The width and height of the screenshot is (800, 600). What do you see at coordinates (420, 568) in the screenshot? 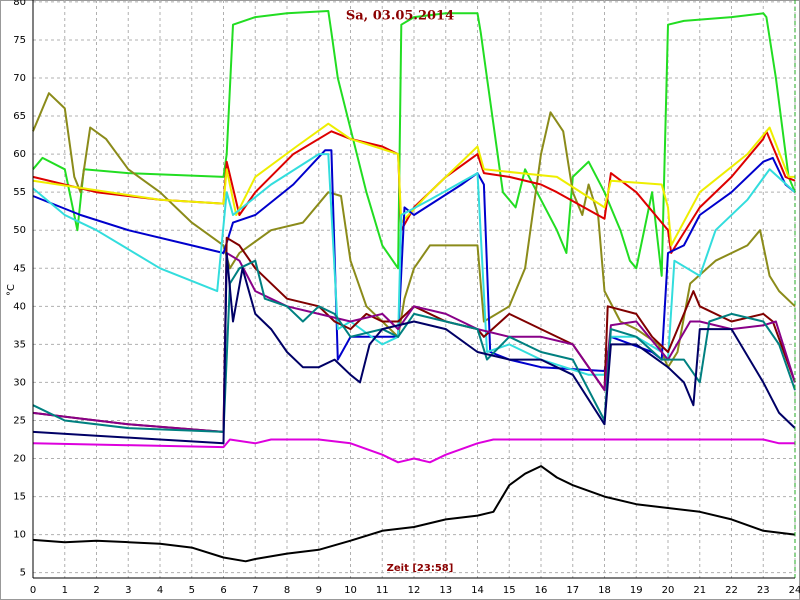
I see `x-axis-label: Zeit [23:58]` at bounding box center [420, 568].